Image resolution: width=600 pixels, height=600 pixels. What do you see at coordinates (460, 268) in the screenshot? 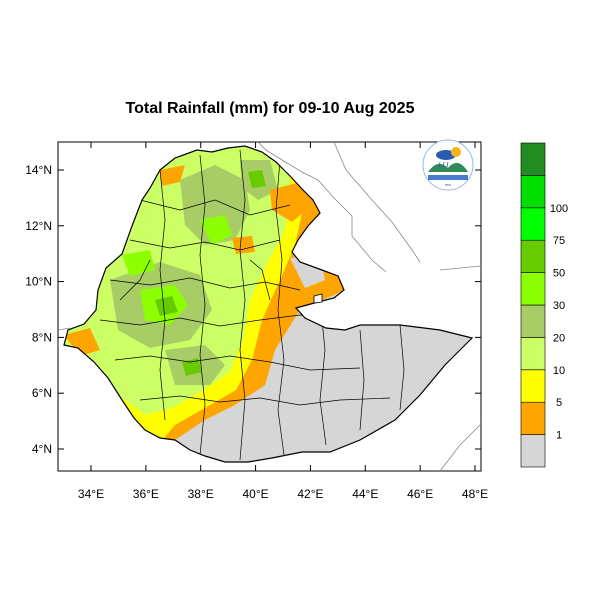
I see `gulf-coast-line` at bounding box center [460, 268].